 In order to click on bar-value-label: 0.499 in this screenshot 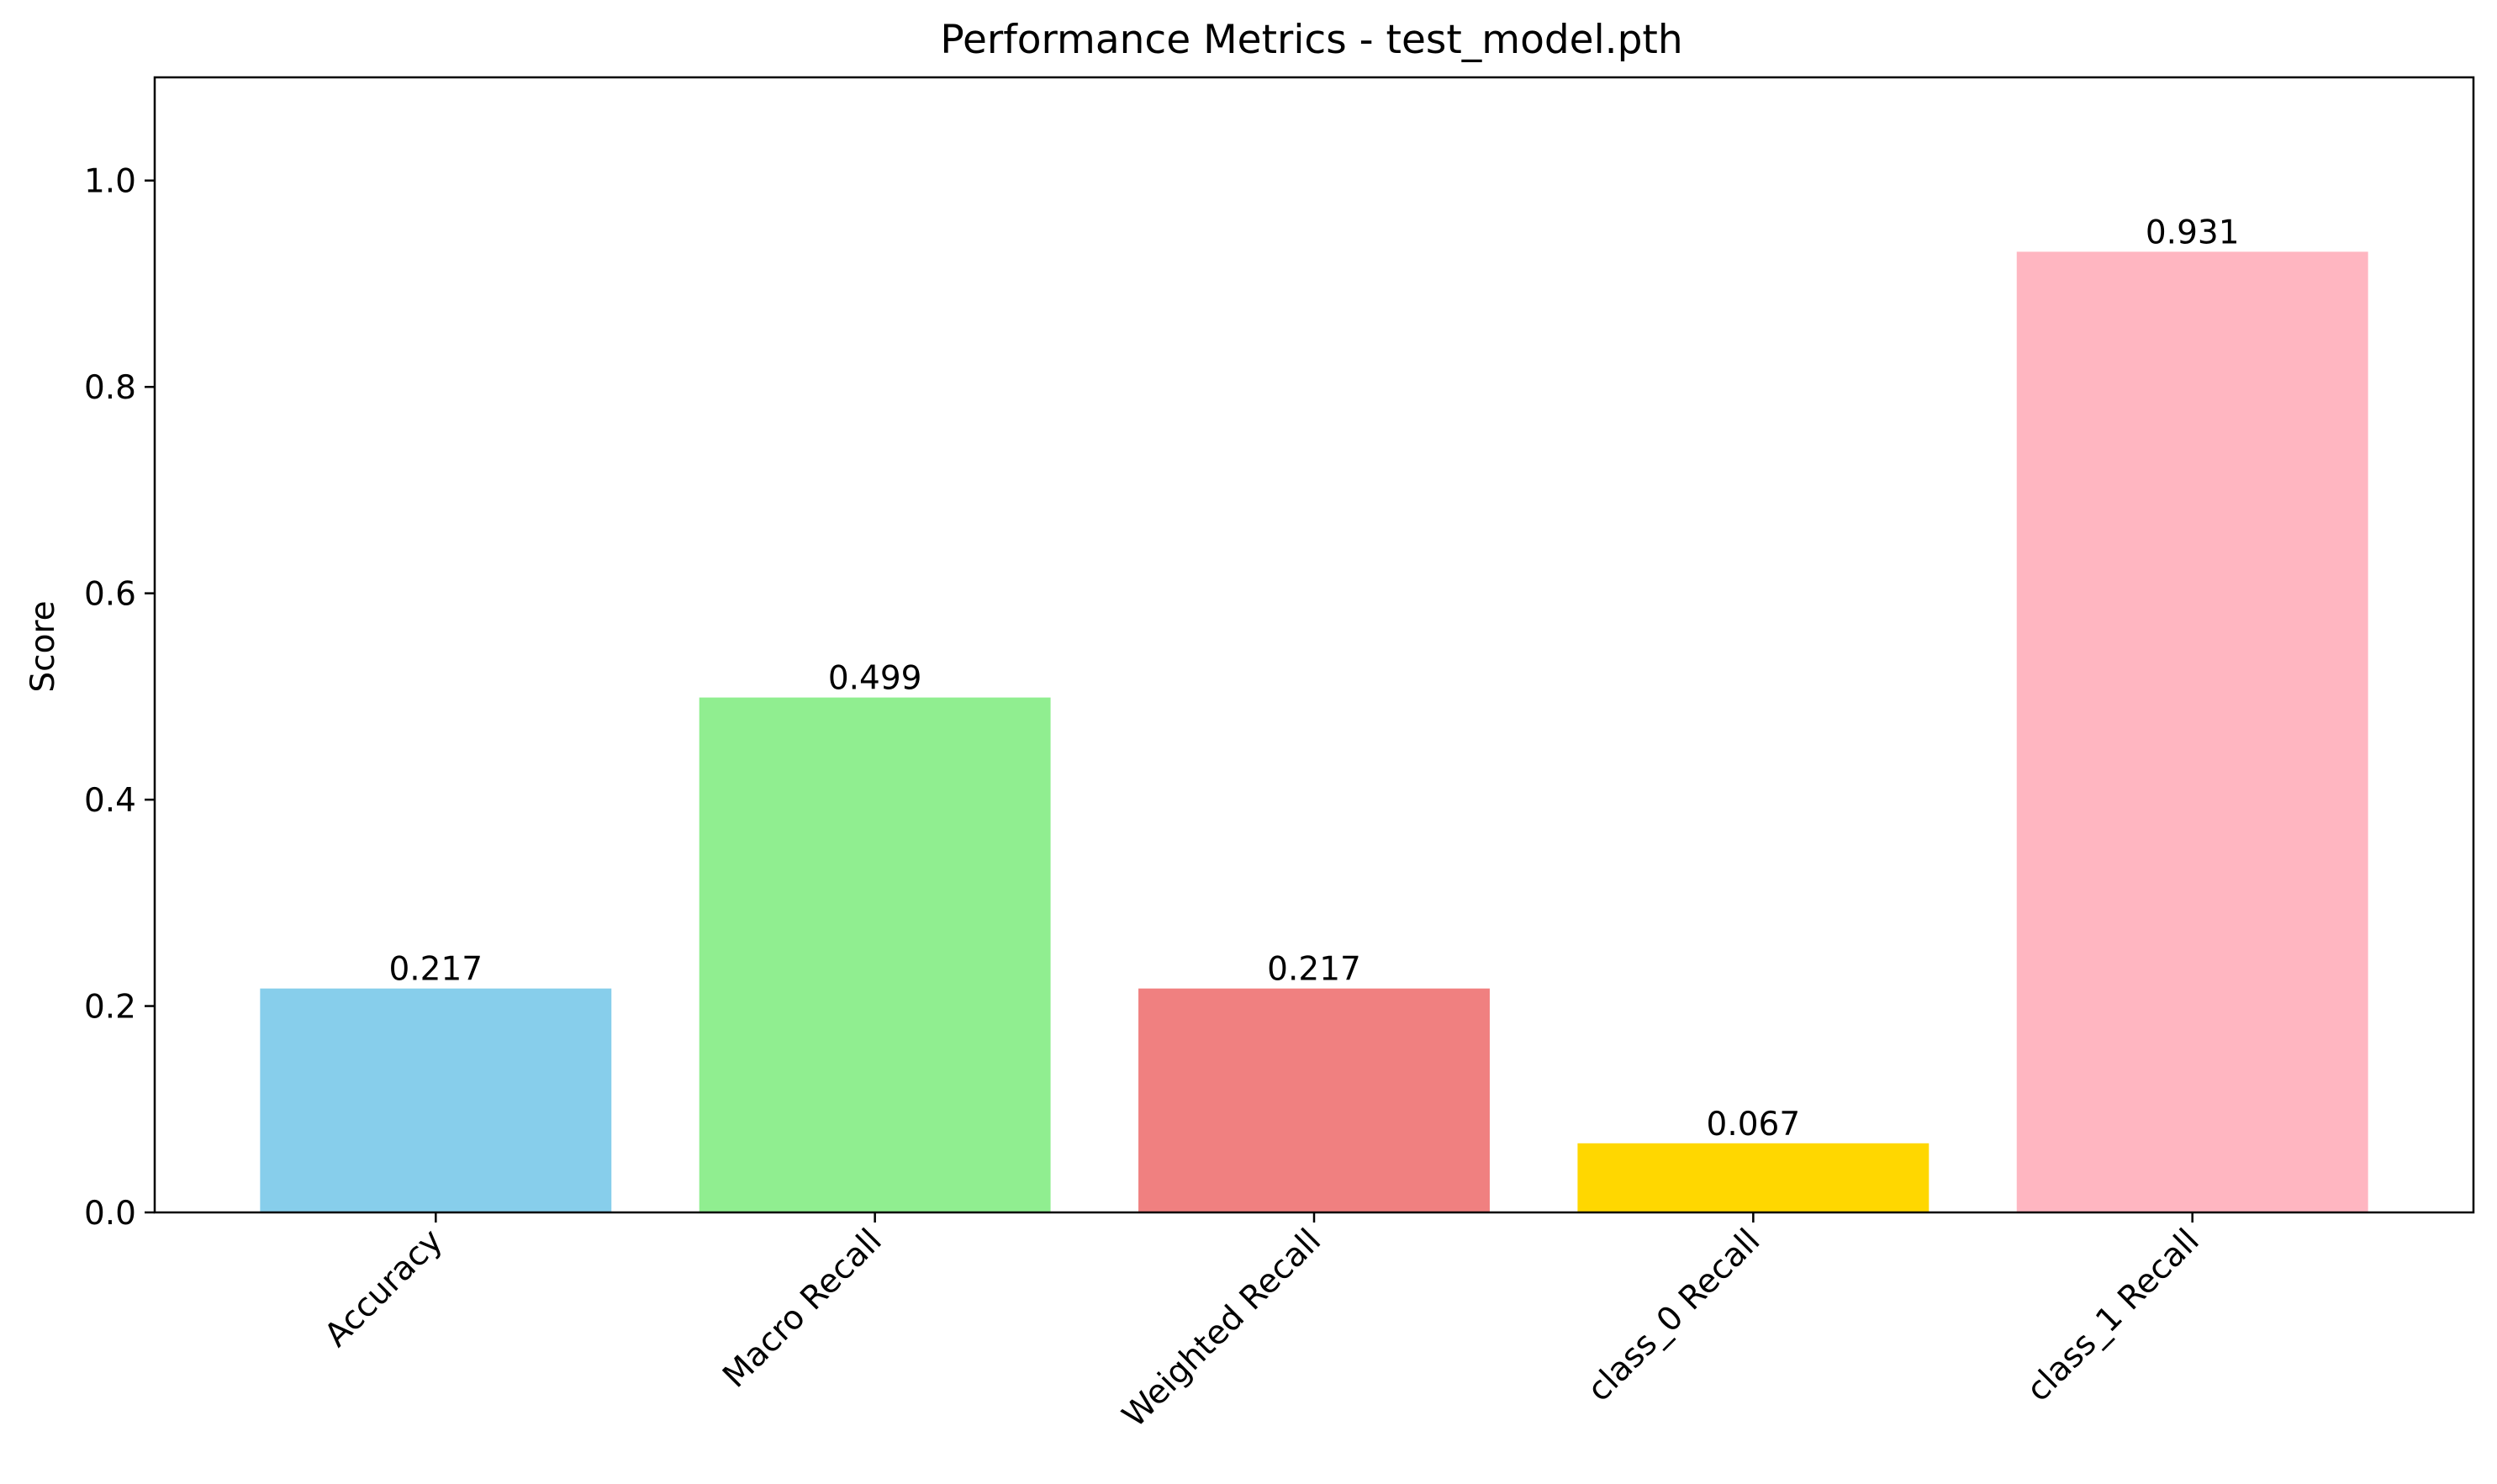, I will do `click(875, 679)`.